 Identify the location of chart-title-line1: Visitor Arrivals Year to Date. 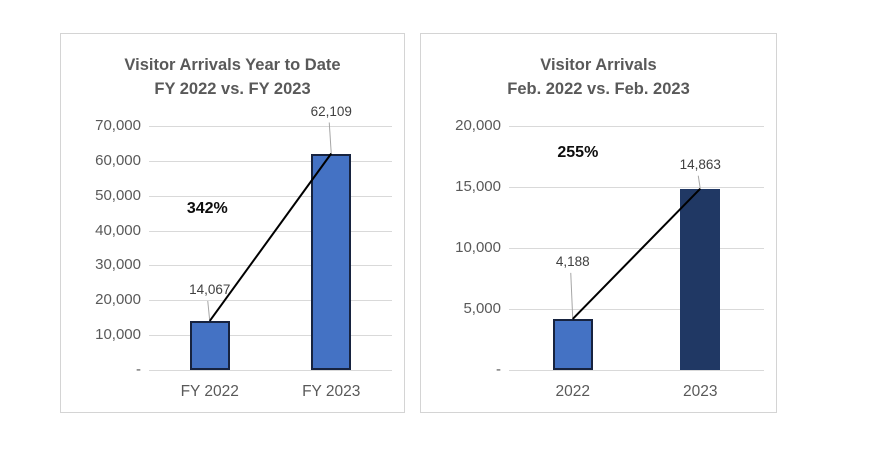
(232, 65).